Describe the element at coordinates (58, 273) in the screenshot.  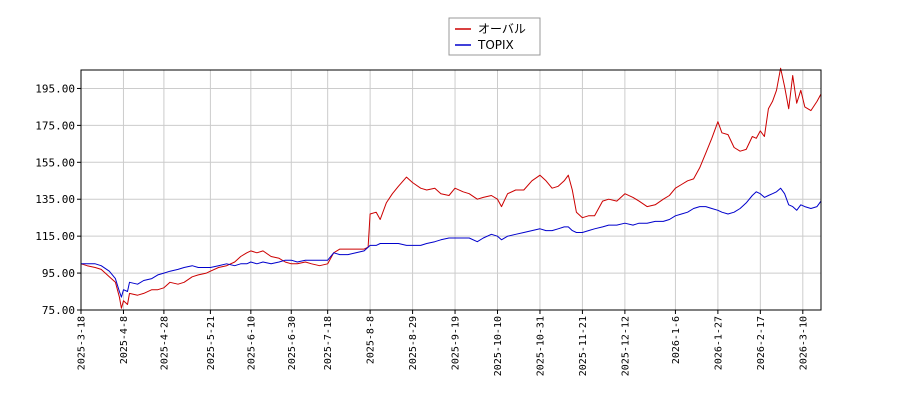
I see `y-tick-label: 95.00` at that location.